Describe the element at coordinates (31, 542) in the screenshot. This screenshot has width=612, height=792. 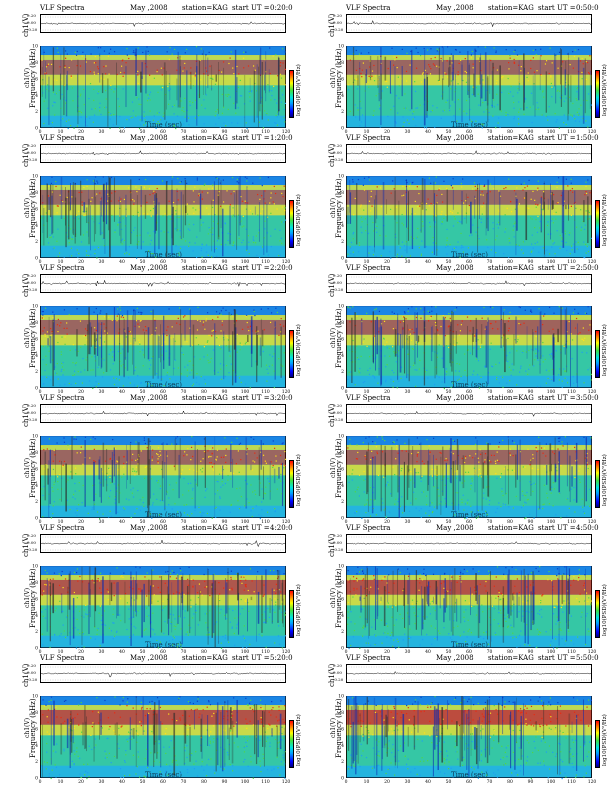
I see `waveform-tick-mid: 0.00` at that location.